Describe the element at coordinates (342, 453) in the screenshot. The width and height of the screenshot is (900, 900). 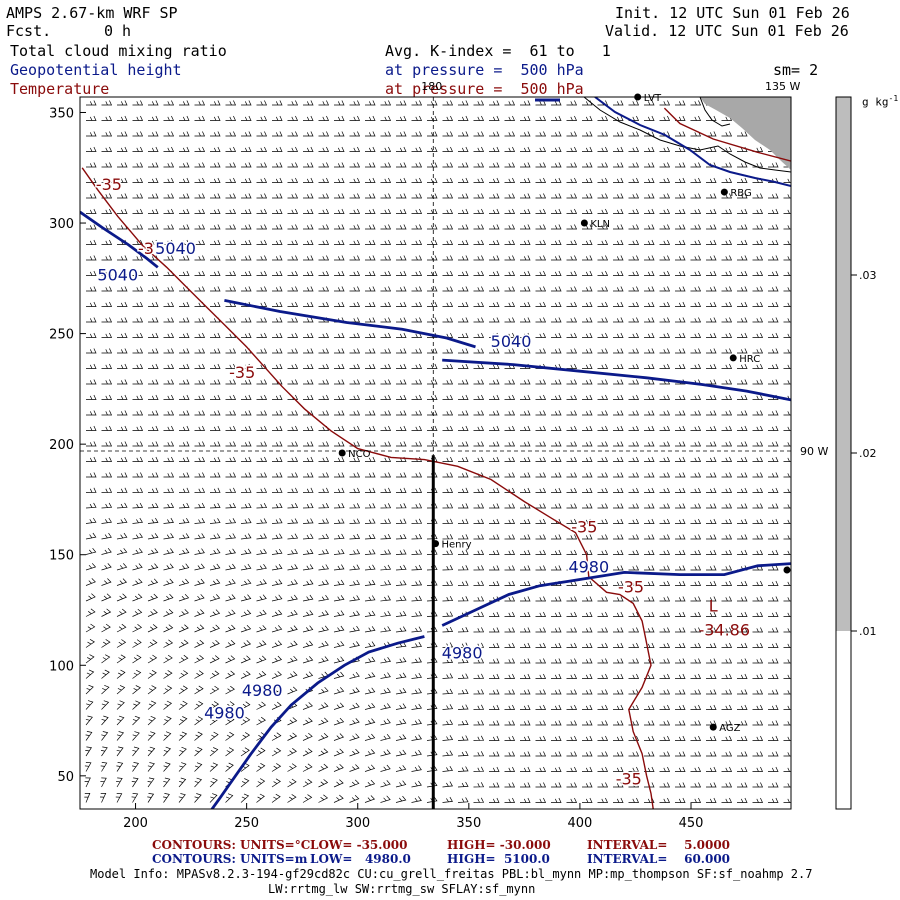
I see `station-dot-nco` at that location.